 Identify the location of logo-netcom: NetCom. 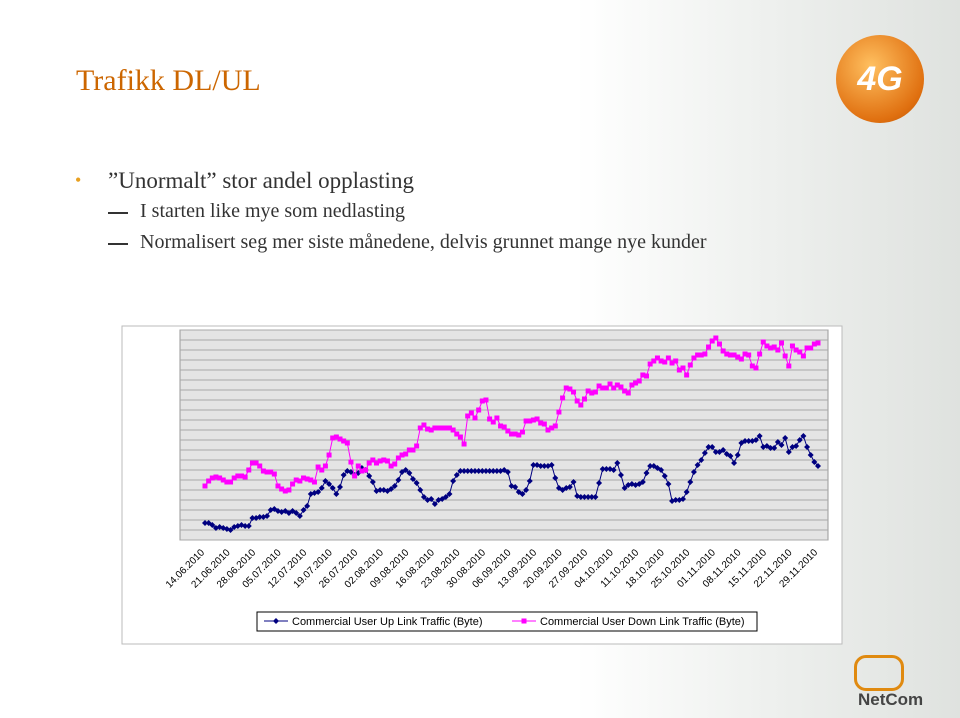
(891, 699).